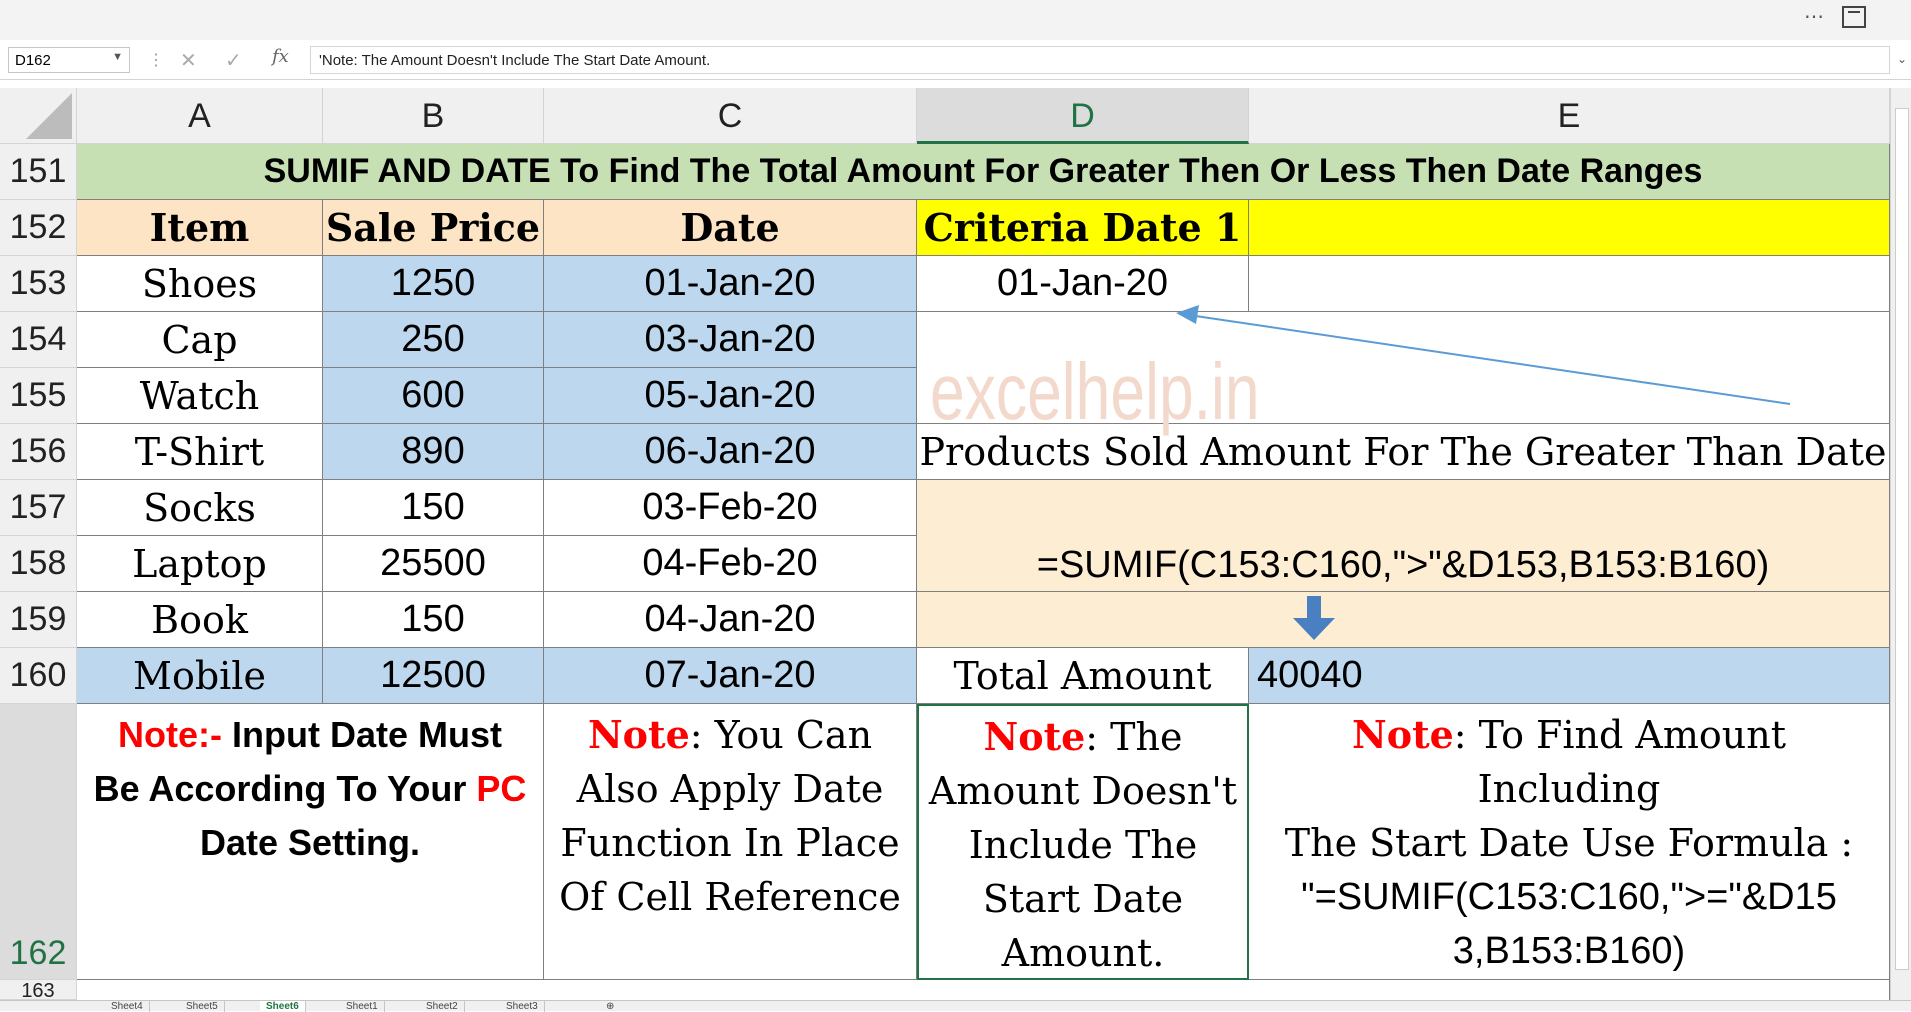 The width and height of the screenshot is (1911, 1012). I want to click on note-e-text1: : To Find Amount Including, so click(1619, 762).